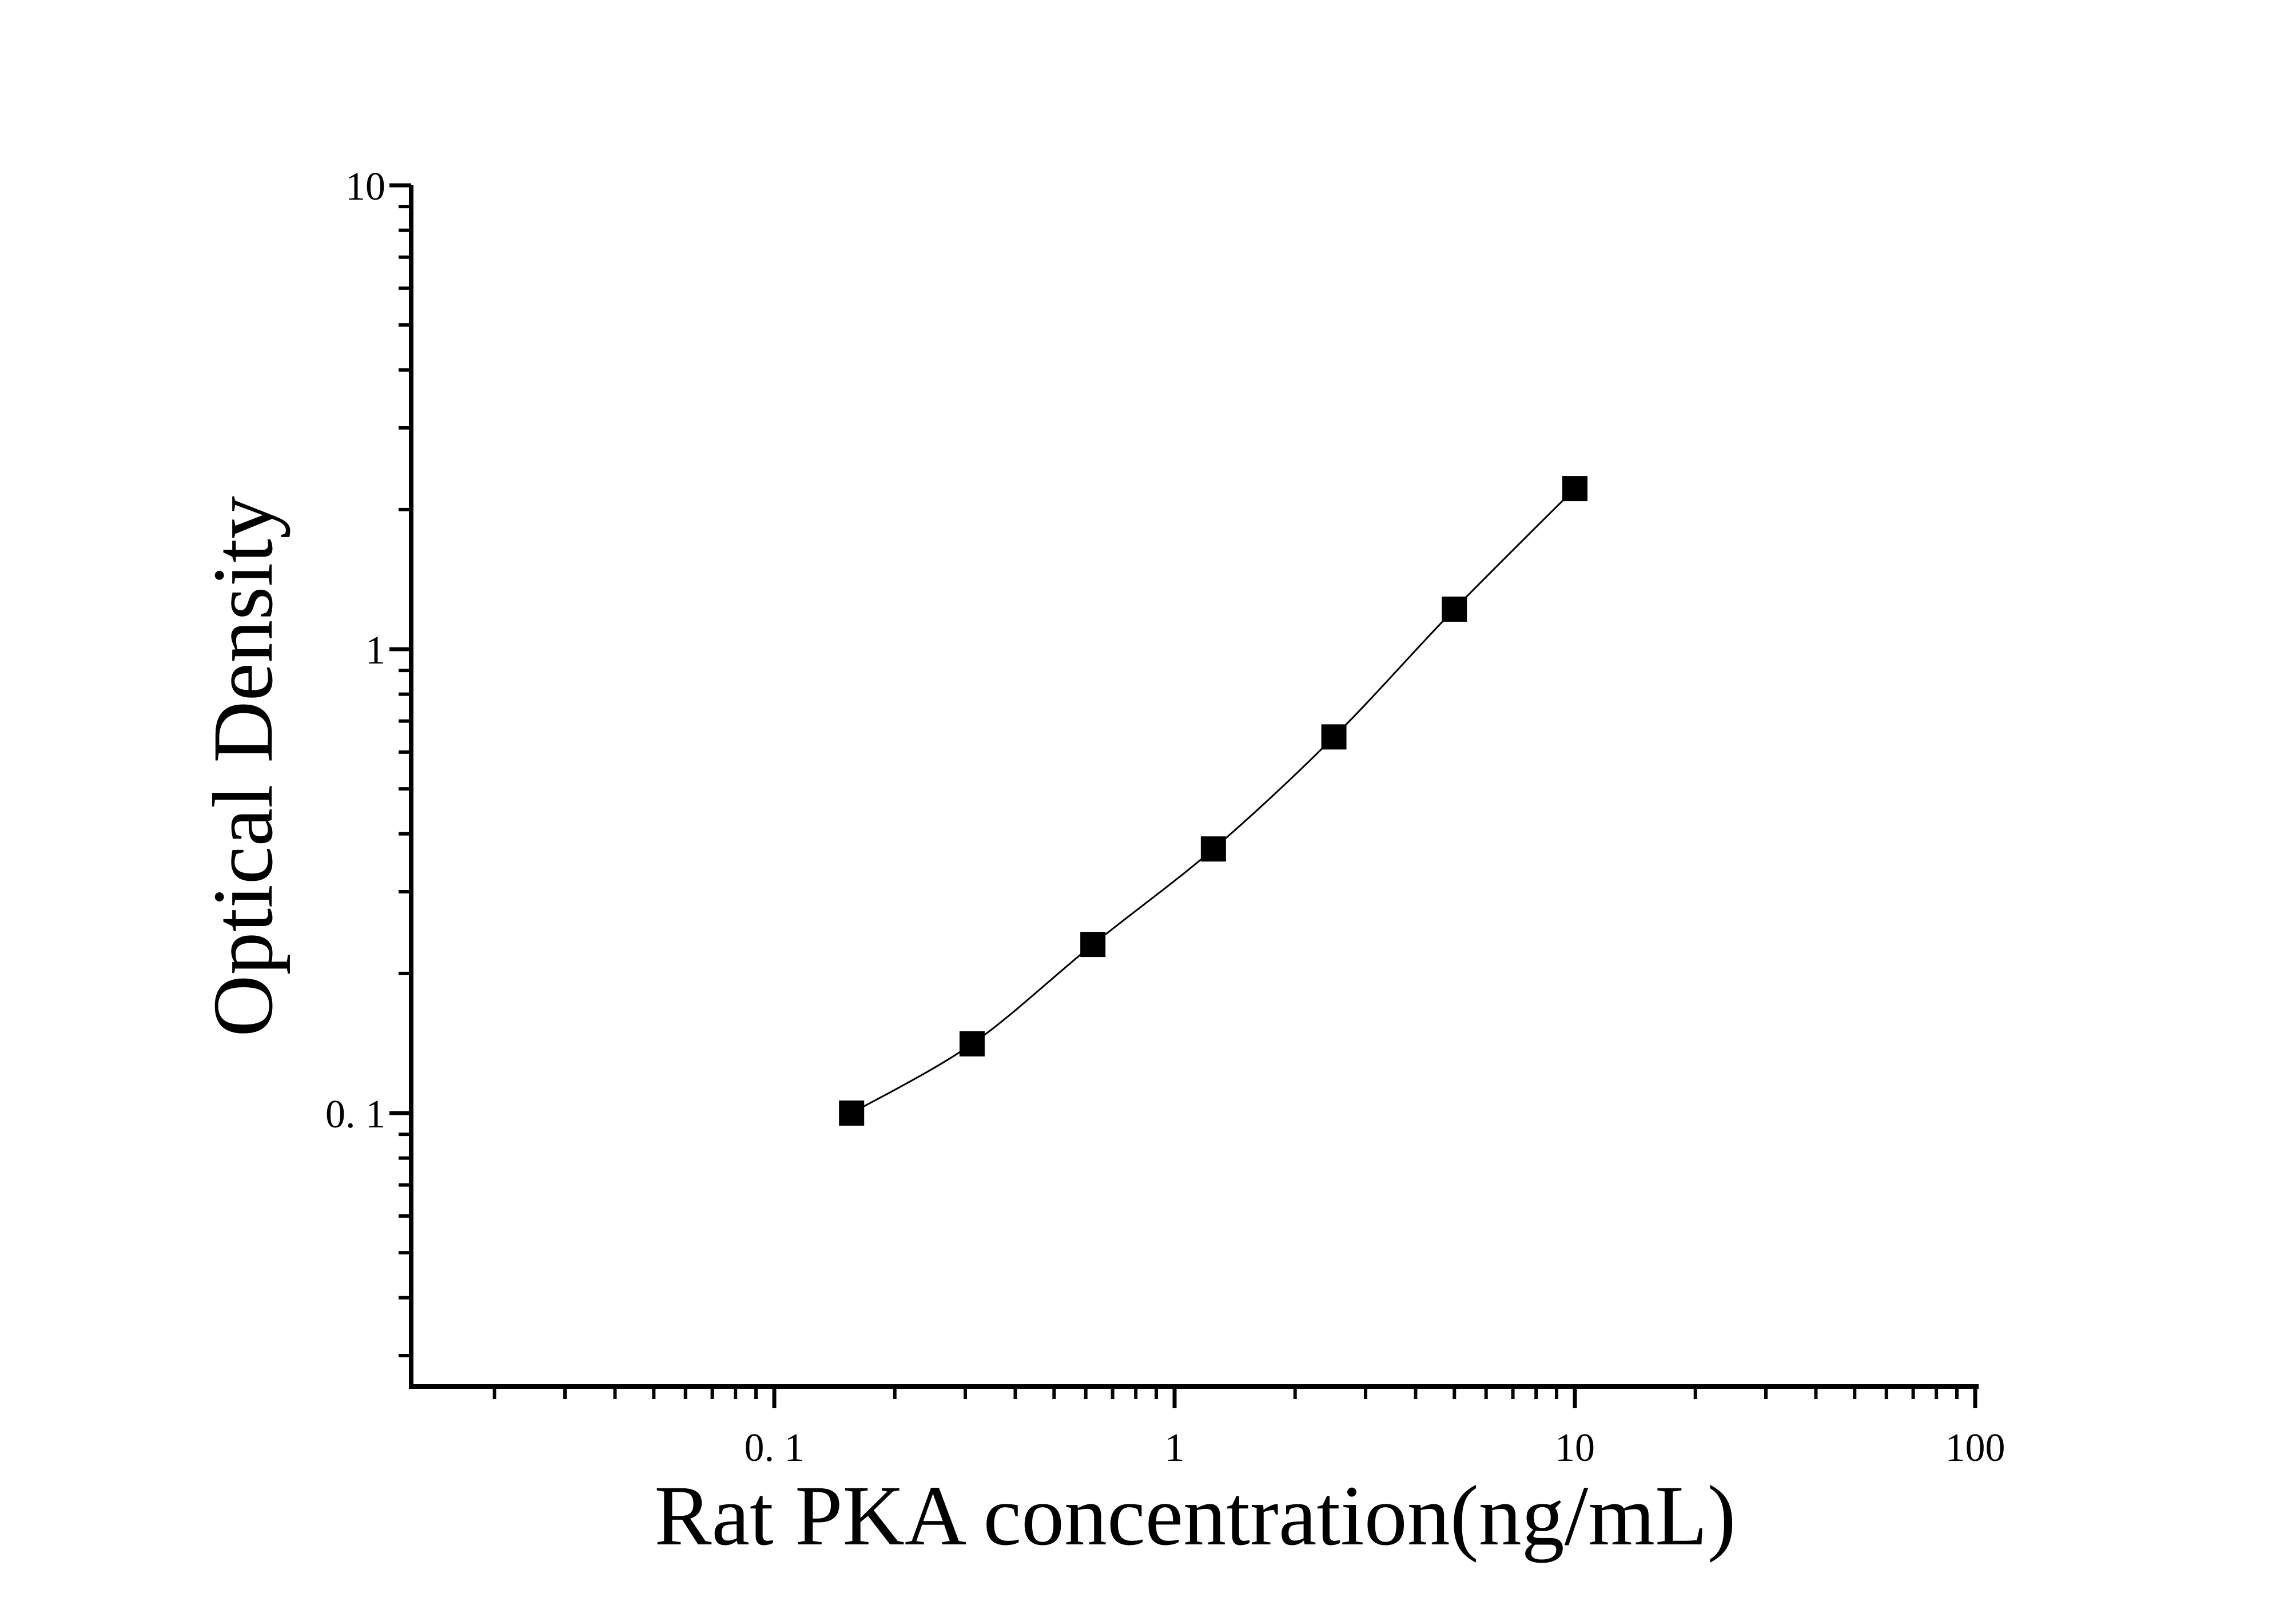 Image resolution: width=2296 pixels, height=1605 pixels. I want to click on x-tick-label: 100, so click(1975, 1448).